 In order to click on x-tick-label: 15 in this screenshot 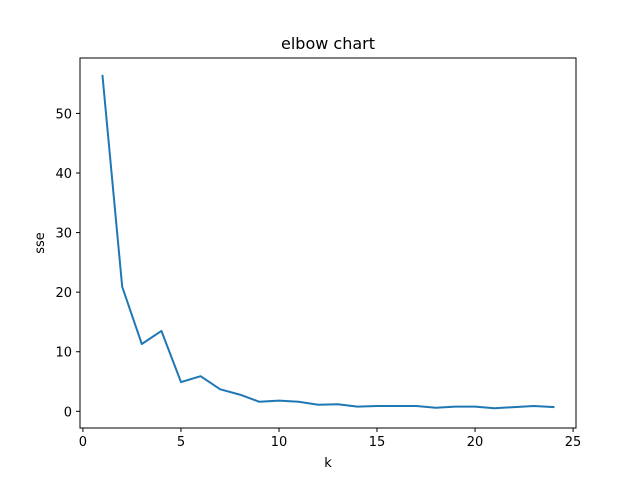, I will do `click(377, 442)`.